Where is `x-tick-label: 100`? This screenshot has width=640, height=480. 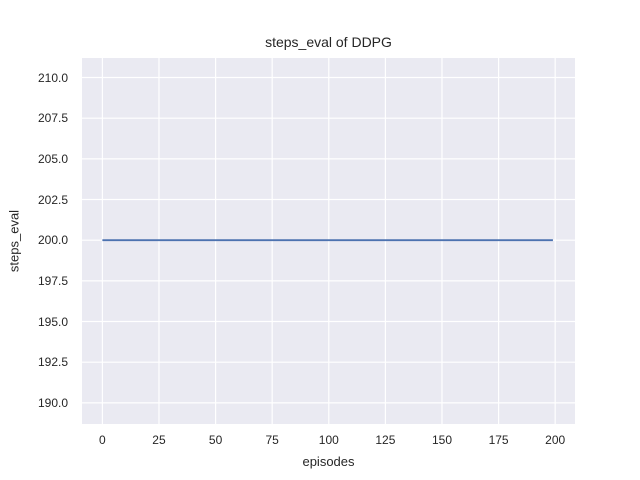 x-tick-label: 100 is located at coordinates (328, 440).